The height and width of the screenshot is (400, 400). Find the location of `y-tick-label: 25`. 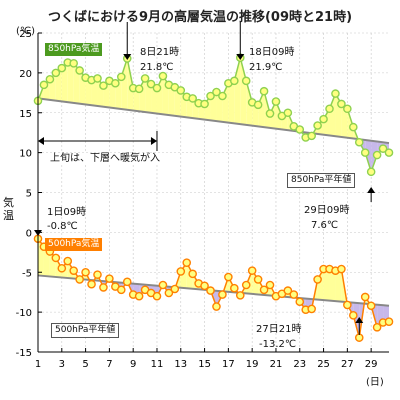

y-tick-label: 25 is located at coordinates (25, 34).